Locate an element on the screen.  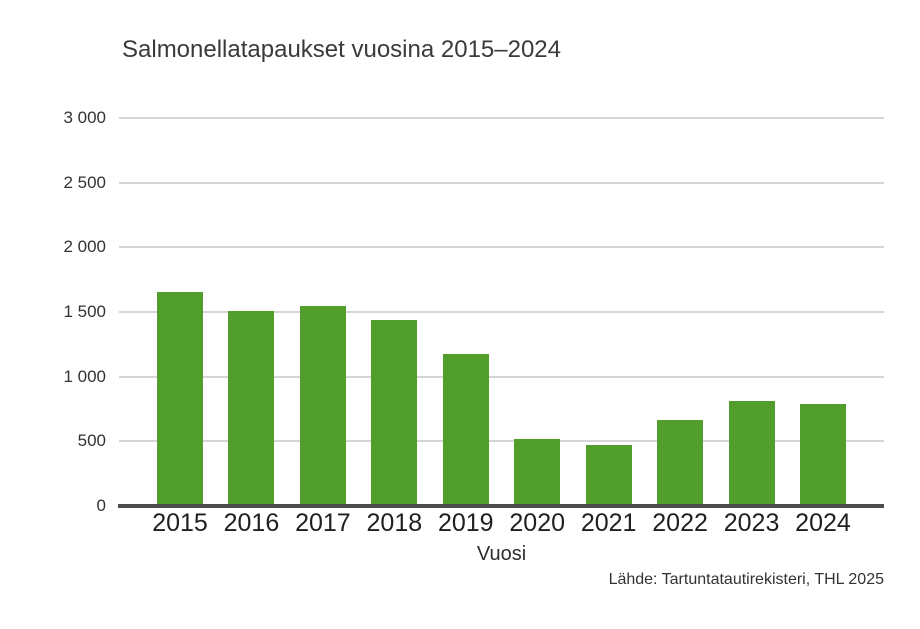
y-tick-label-2500: 2 500 is located at coordinates (84, 182).